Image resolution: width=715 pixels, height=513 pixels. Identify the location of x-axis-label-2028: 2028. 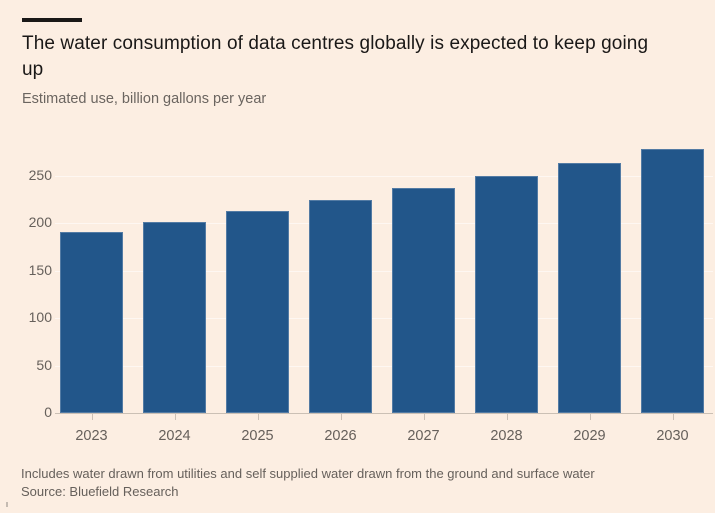
(506, 436).